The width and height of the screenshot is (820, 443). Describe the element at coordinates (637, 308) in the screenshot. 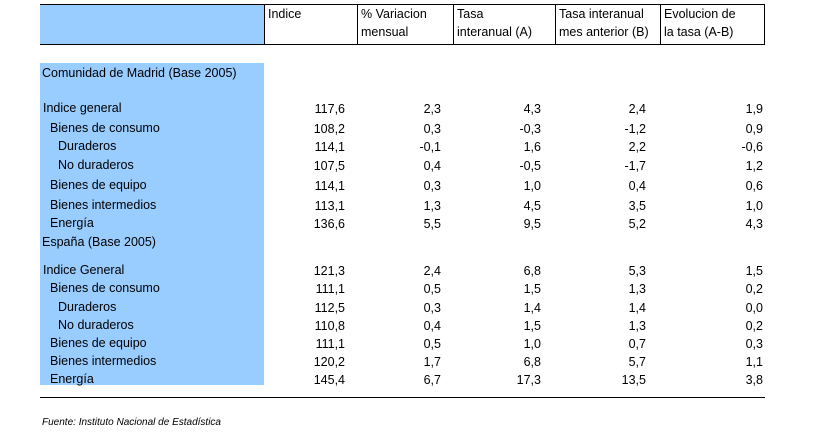

I see `cell-tasa-b: 1,4` at that location.